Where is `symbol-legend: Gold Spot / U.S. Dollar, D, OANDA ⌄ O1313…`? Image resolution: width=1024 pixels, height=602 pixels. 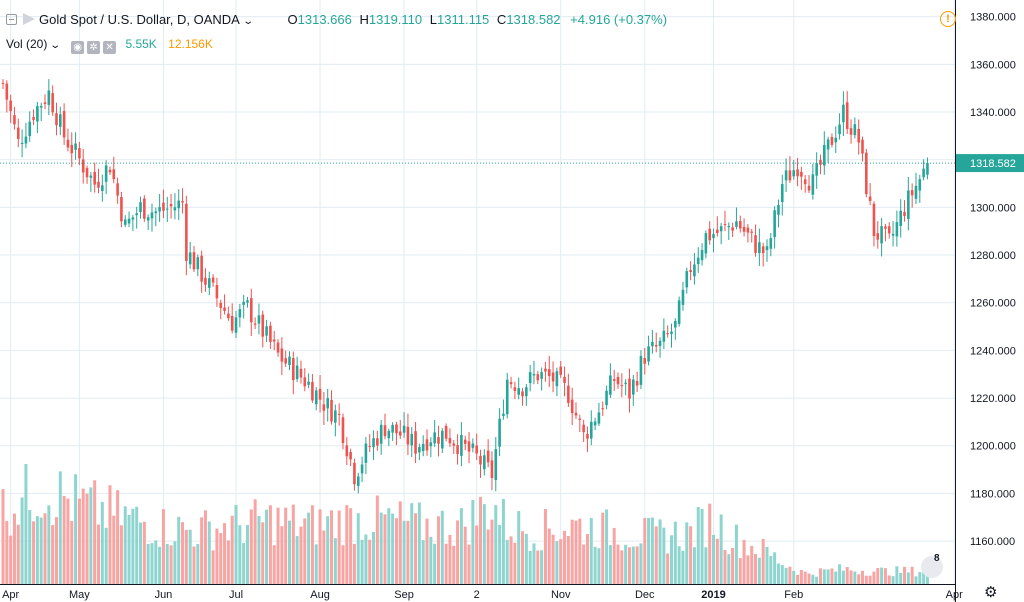
symbol-legend: Gold Spot / U.S. Dollar, D, OANDA ⌄ O1313… is located at coordinates (336, 20).